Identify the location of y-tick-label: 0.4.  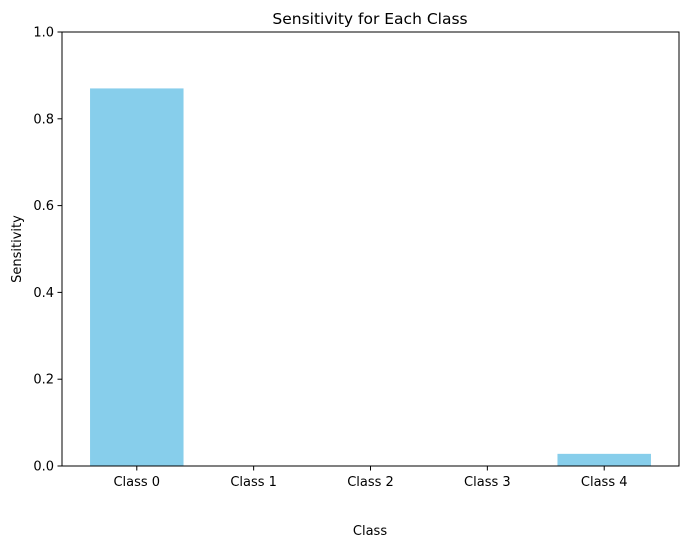
(43, 293).